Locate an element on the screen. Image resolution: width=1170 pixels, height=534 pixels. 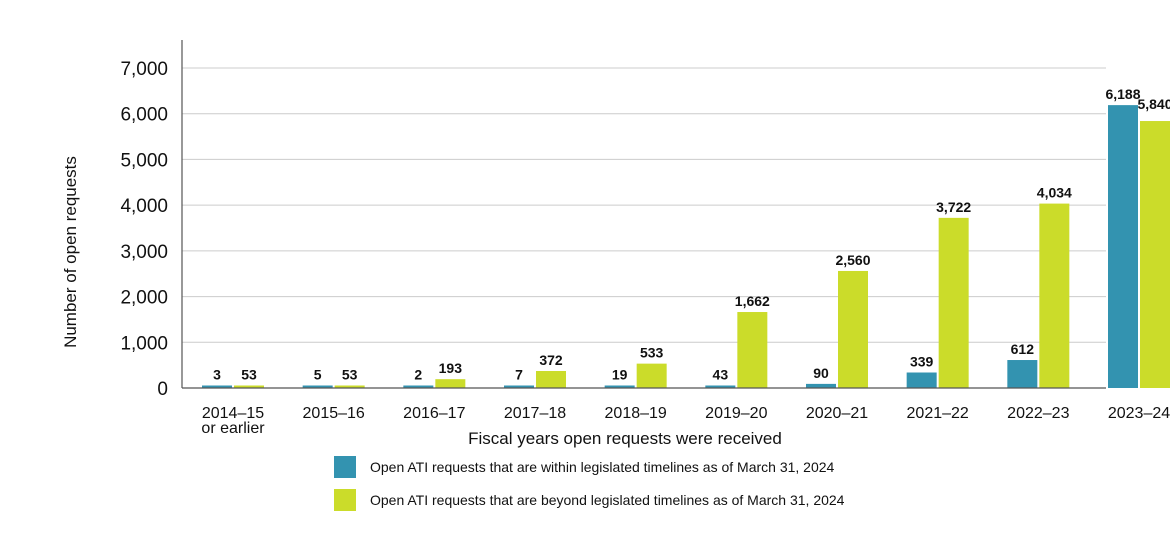
data-label: 19 is located at coordinates (620, 375).